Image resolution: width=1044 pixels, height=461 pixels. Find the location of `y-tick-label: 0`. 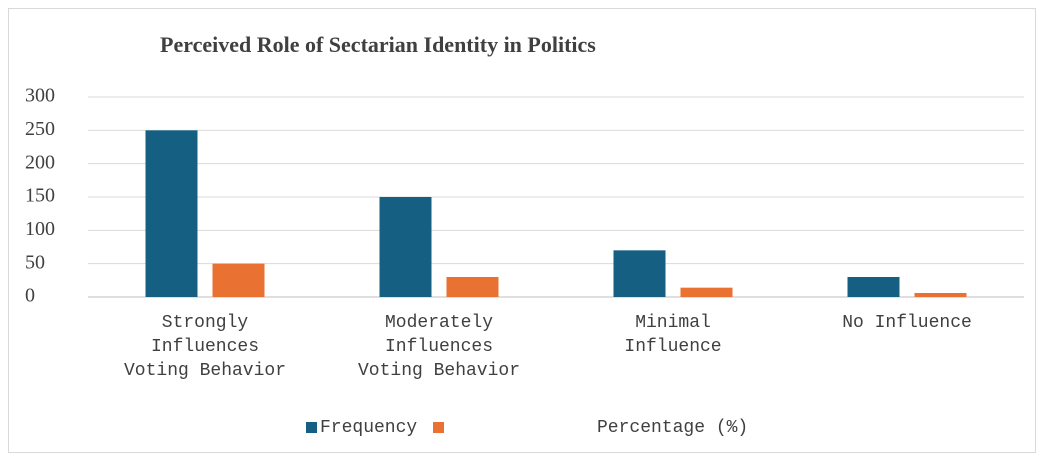

y-tick-label: 0 is located at coordinates (30, 296).